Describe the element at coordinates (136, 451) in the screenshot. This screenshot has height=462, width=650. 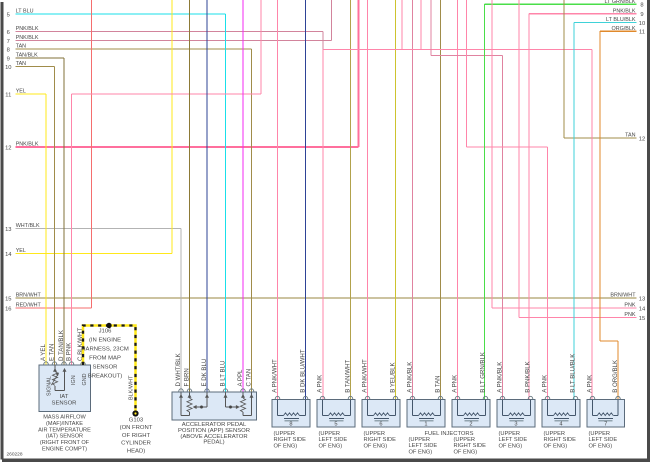
I see `svg-text: HEAD)` at that location.